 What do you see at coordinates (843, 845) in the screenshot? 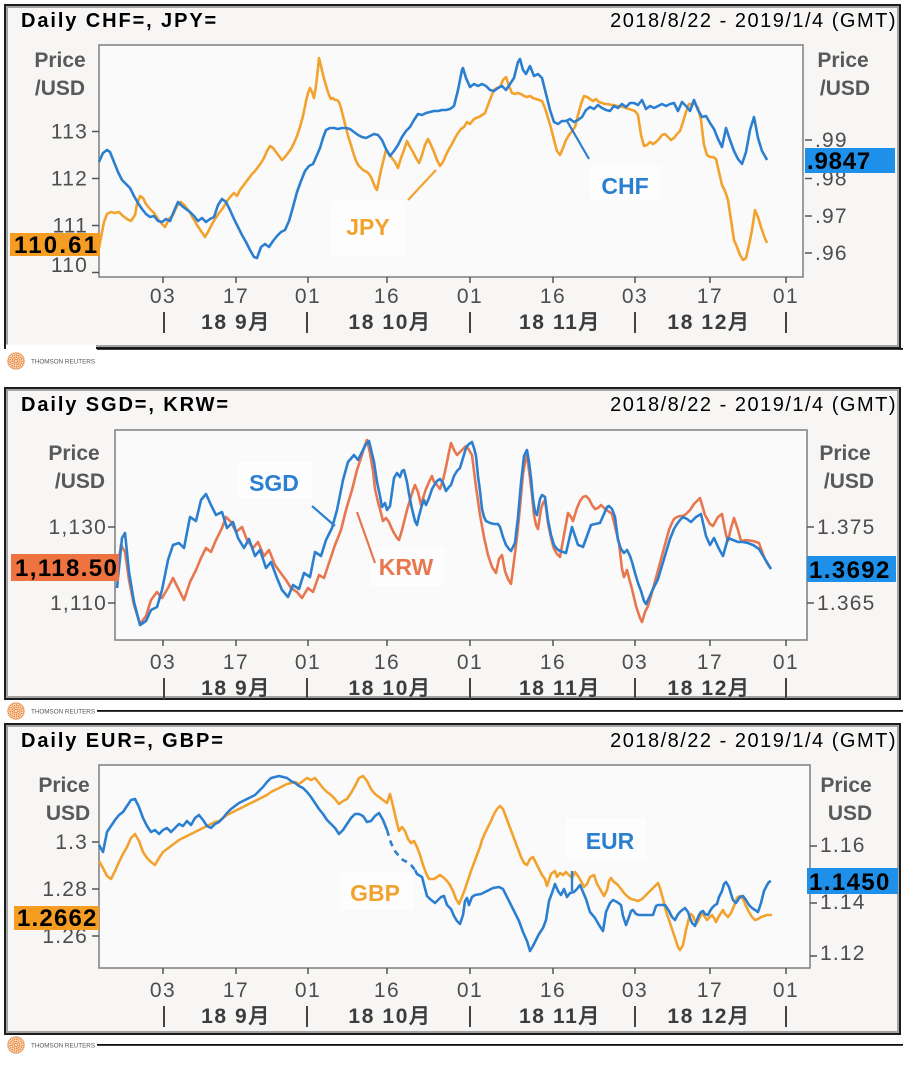
I see `svg-text: 1.16` at bounding box center [843, 845].